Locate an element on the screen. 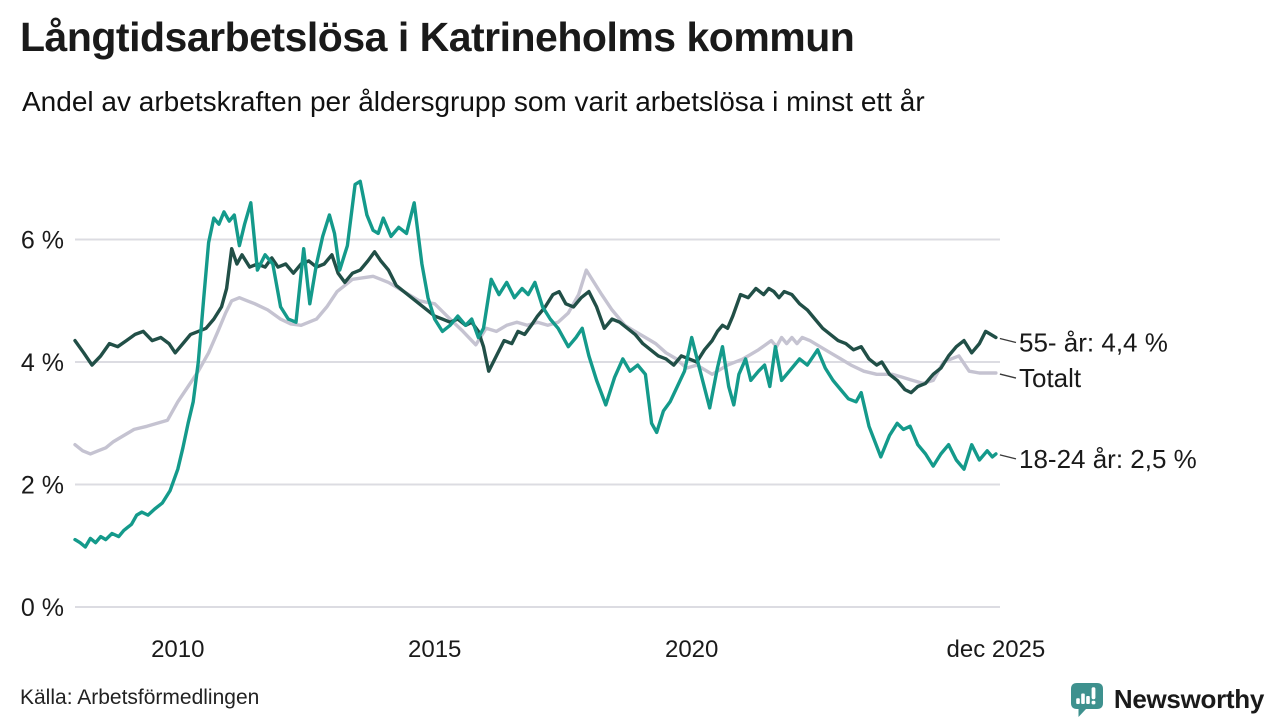 This screenshot has width=1280, height=720. newsworthy-icon is located at coordinates (1086, 700).